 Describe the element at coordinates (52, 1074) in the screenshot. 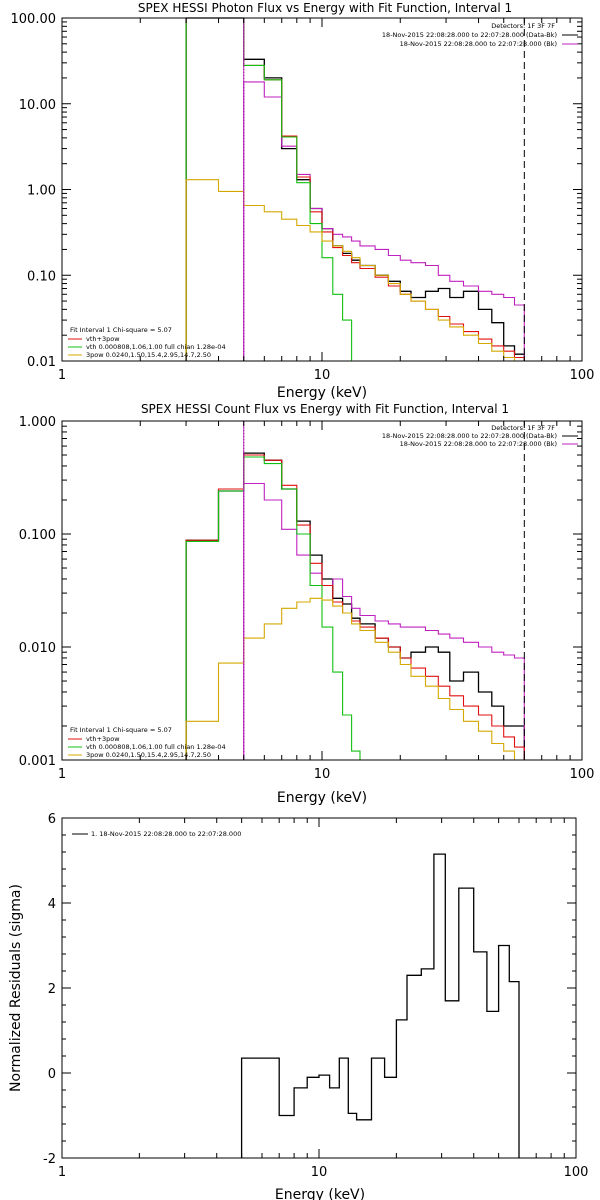

I see `y-tick-label: 0` at that location.